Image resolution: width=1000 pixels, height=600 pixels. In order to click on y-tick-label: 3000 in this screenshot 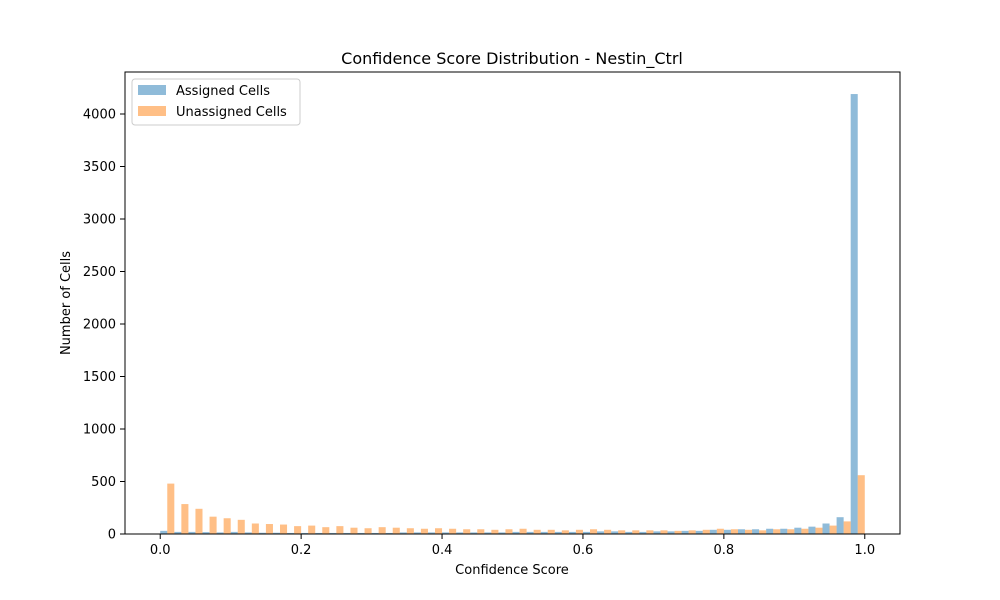, I will do `click(99, 220)`.